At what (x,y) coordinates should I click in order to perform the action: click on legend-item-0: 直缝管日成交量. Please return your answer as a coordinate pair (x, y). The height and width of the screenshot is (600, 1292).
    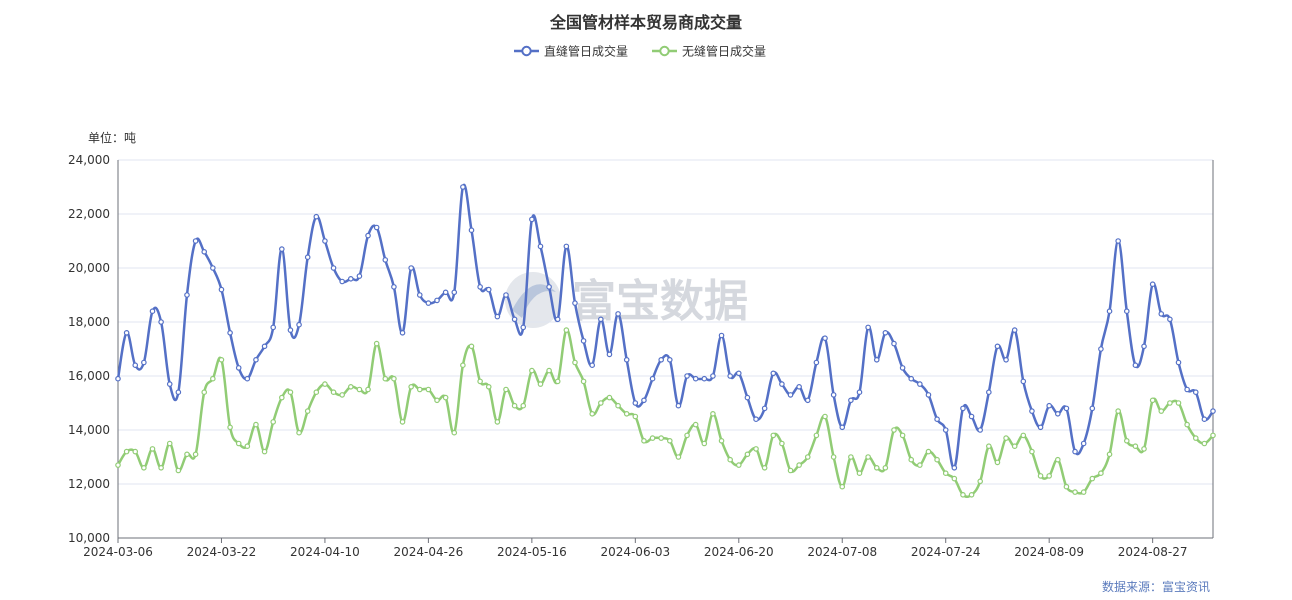
    Looking at the image, I should click on (571, 51).